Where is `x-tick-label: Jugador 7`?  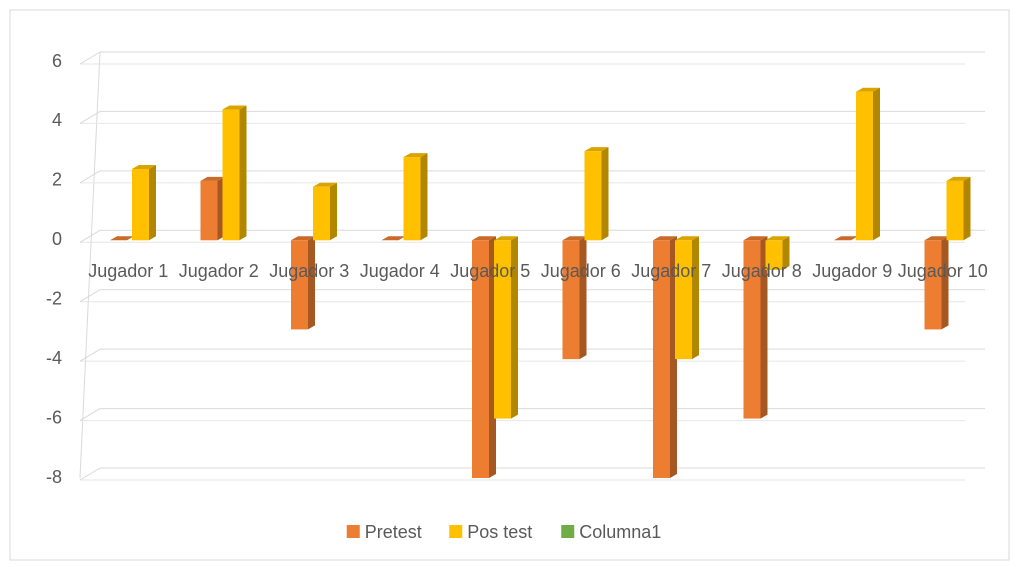
x-tick-label: Jugador 7 is located at coordinates (671, 271).